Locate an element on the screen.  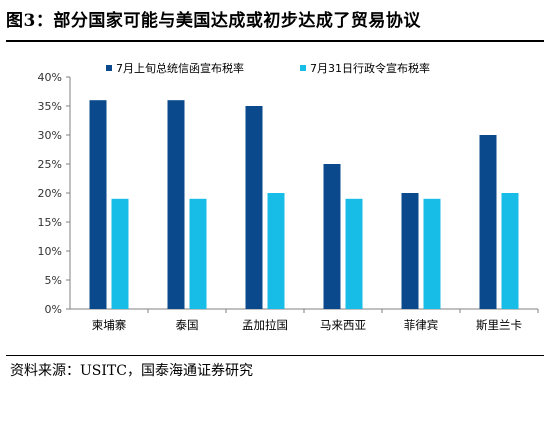
x-category-label: 马来西亚 is located at coordinates (343, 325).